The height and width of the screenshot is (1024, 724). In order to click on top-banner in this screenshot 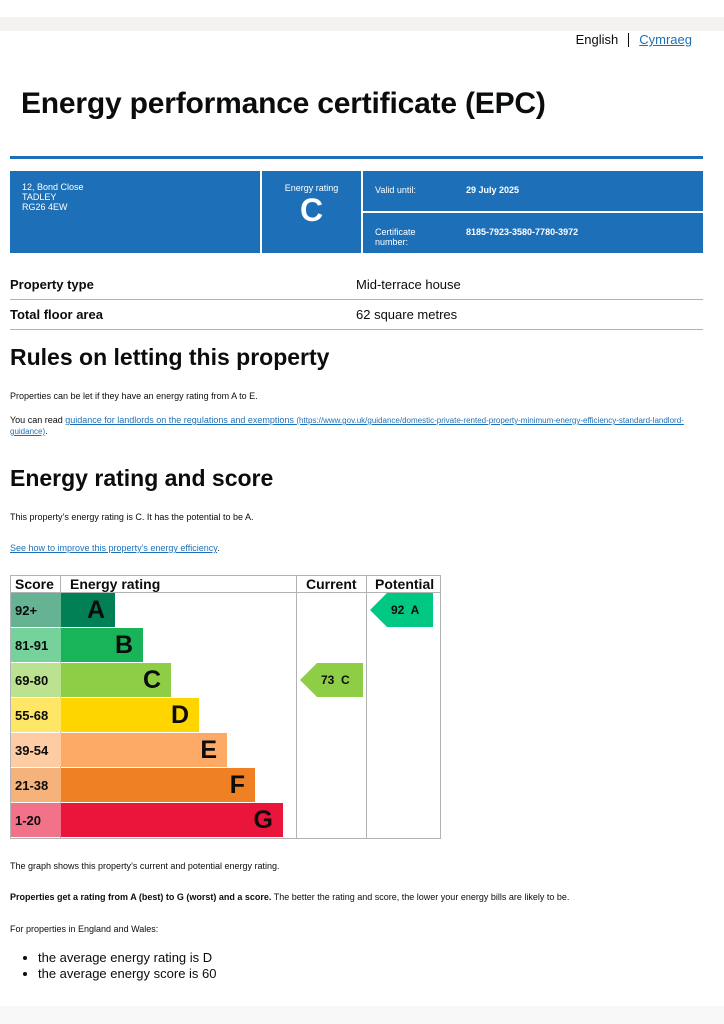, I will do `click(362, 24)`.